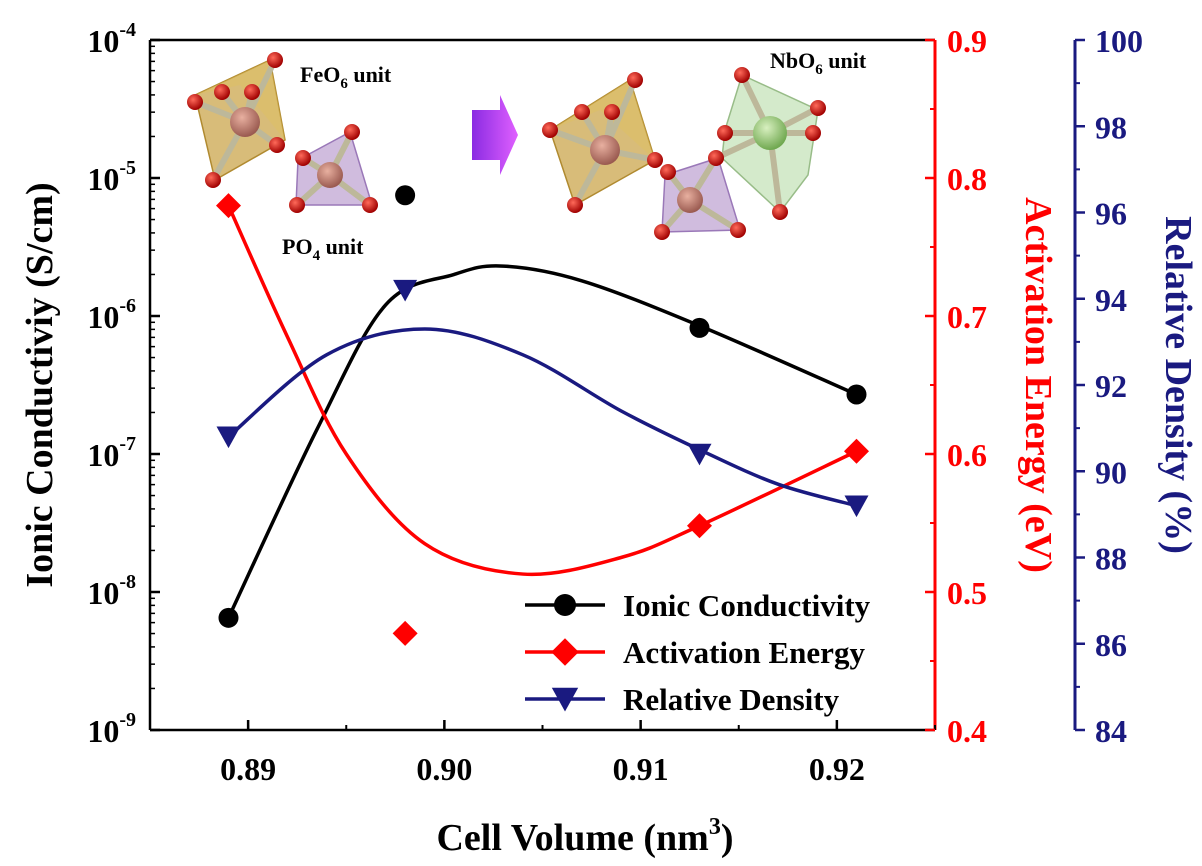 This screenshot has height=866, width=1202. I want to click on left-y-tick-label: 10⁻⁷, so click(111, 453).